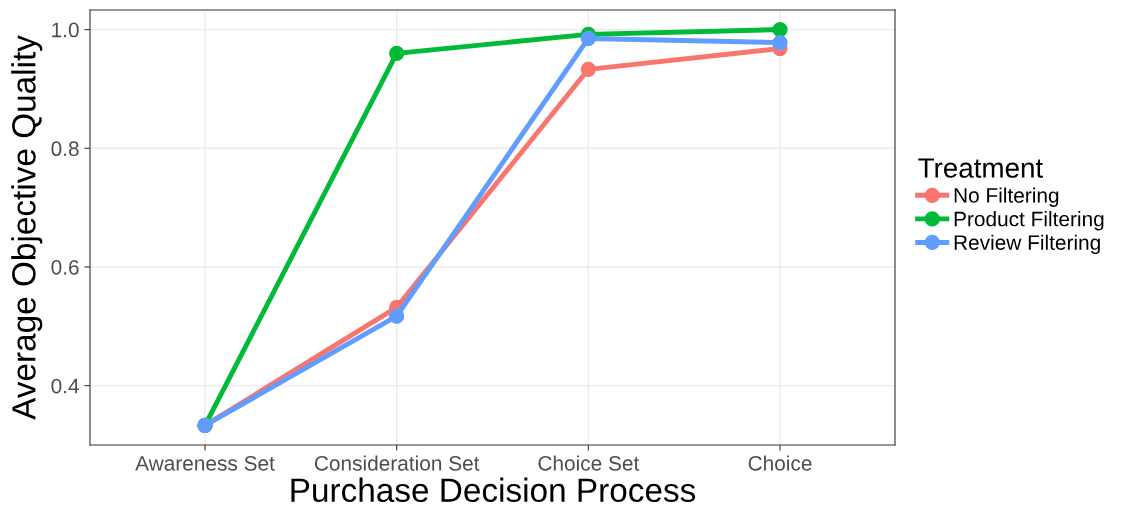 The width and height of the screenshot is (1129, 514). Describe the element at coordinates (1006, 197) in the screenshot. I see `legend-label: No Filtering` at that location.